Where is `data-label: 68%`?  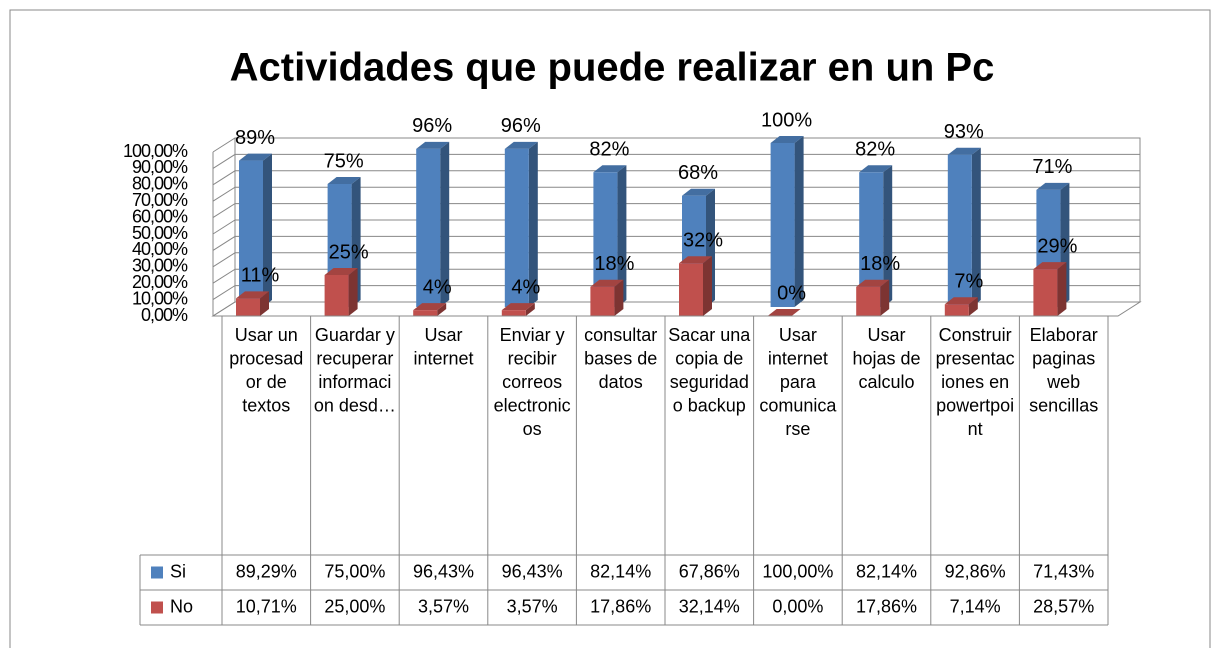 data-label: 68% is located at coordinates (698, 173).